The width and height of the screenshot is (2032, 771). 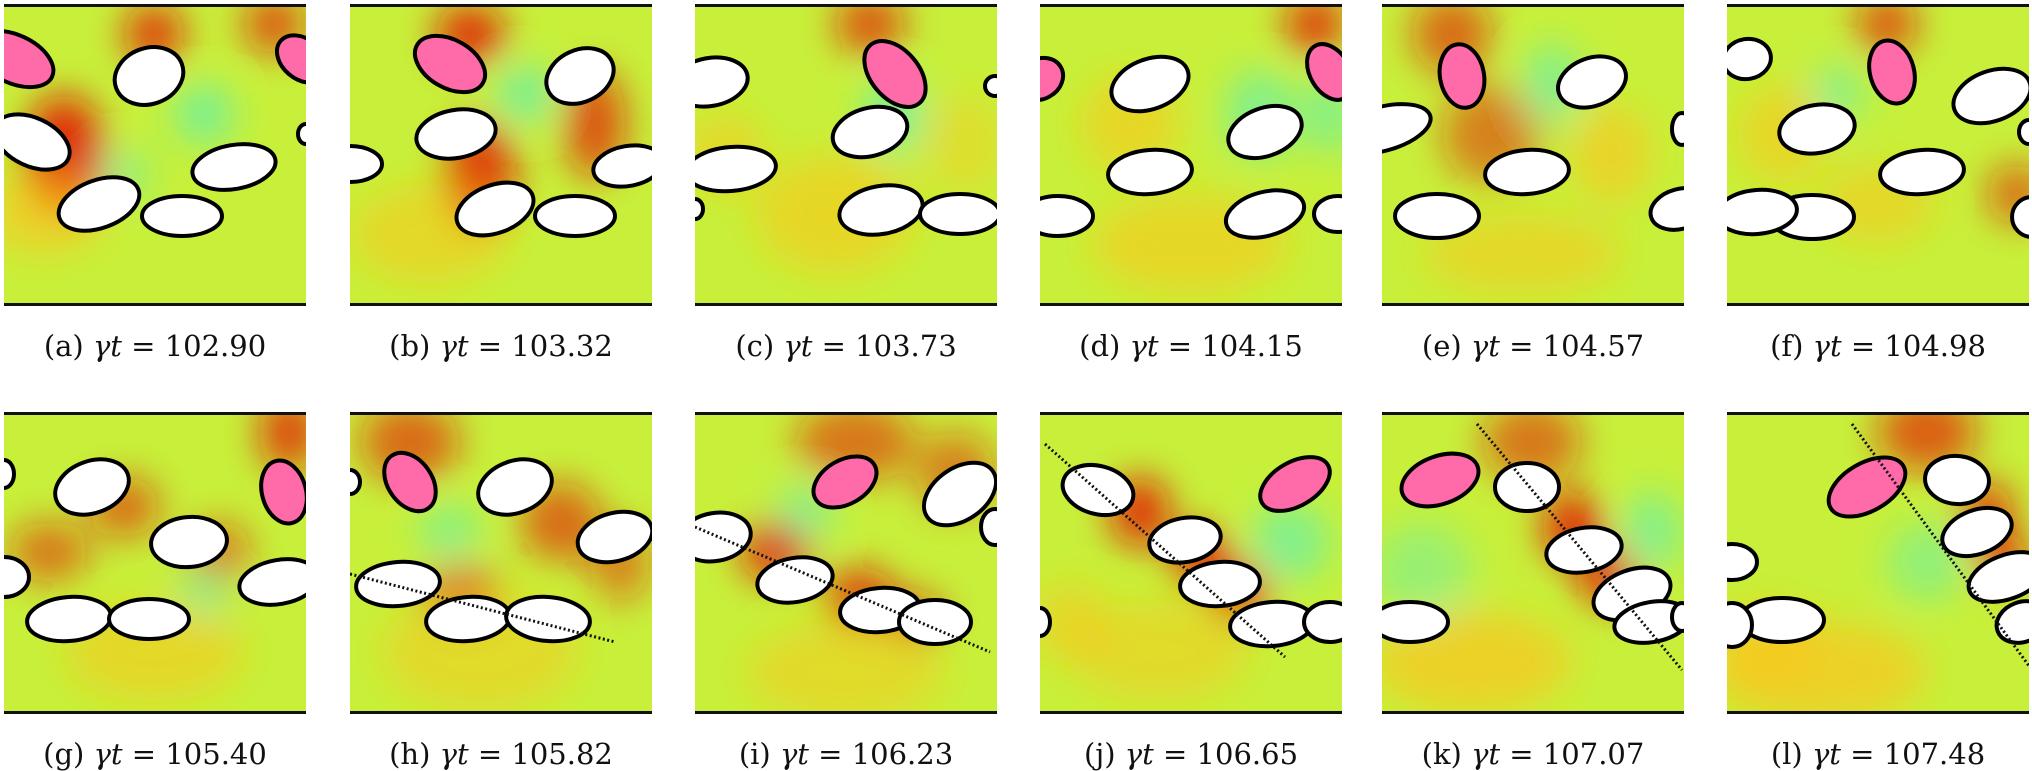 I want to click on panel-caption: (g) γt = 105.40, so click(x=163, y=754).